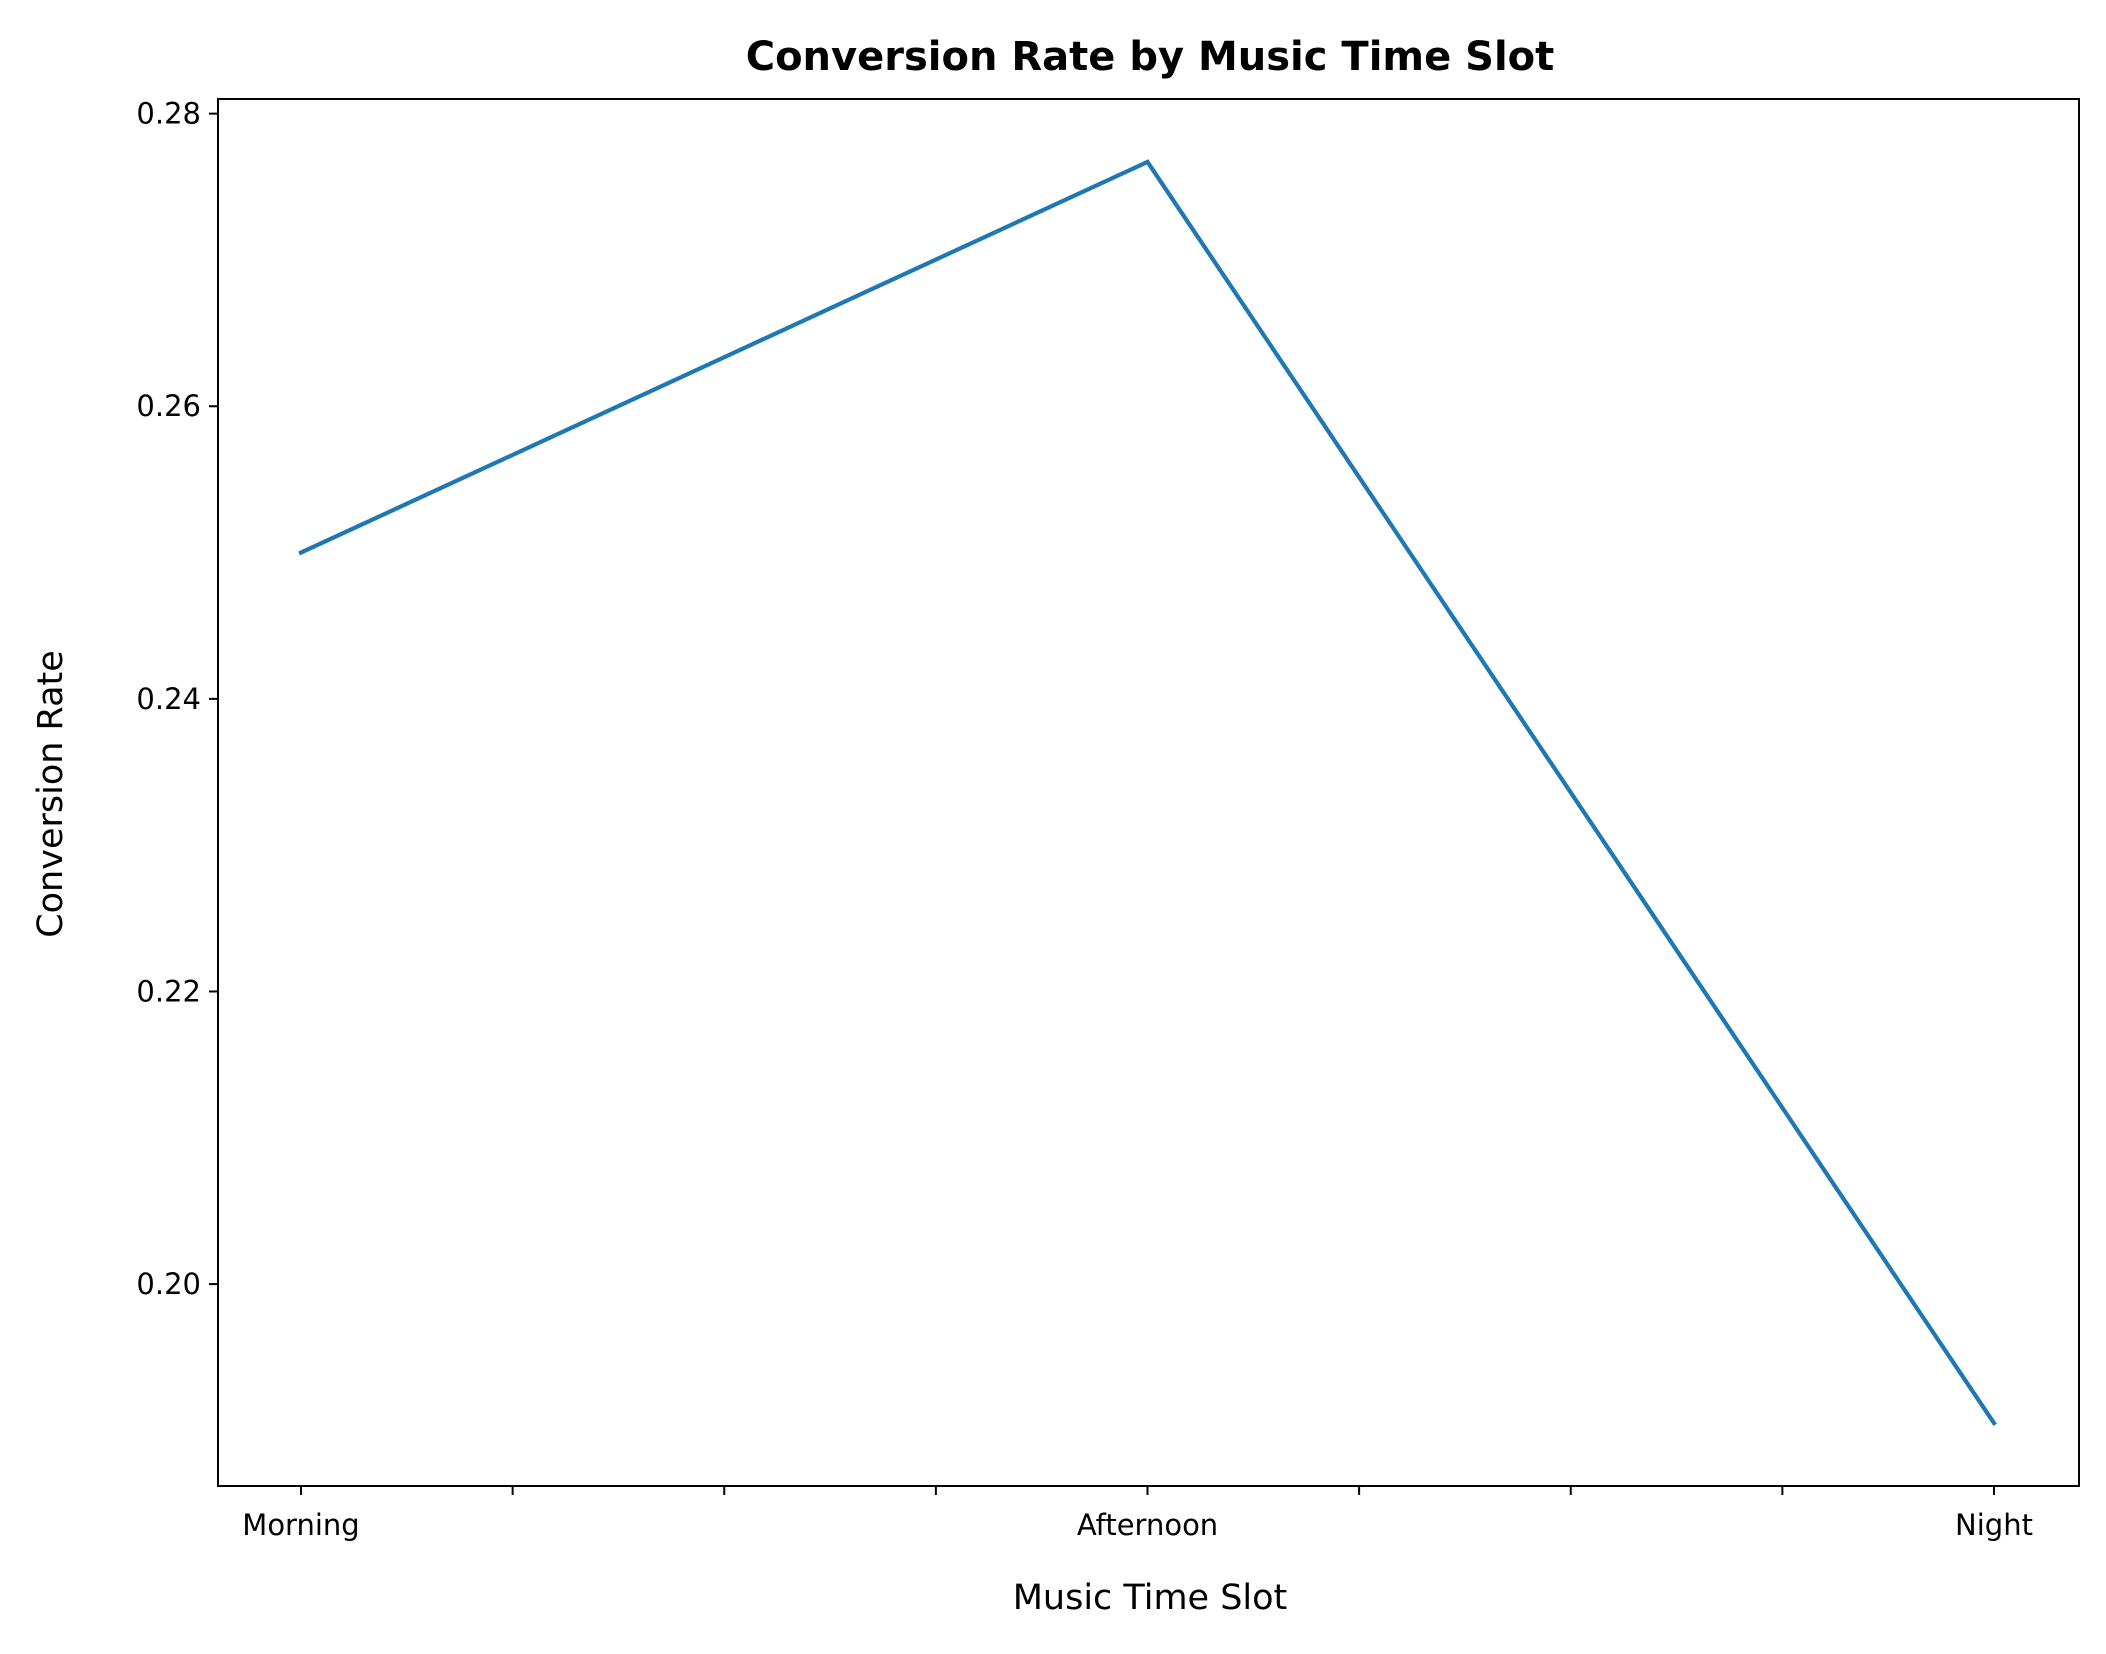 The width and height of the screenshot is (2106, 1654). Describe the element at coordinates (1147, 1525) in the screenshot. I see `x-tick-label: Afternoon` at that location.